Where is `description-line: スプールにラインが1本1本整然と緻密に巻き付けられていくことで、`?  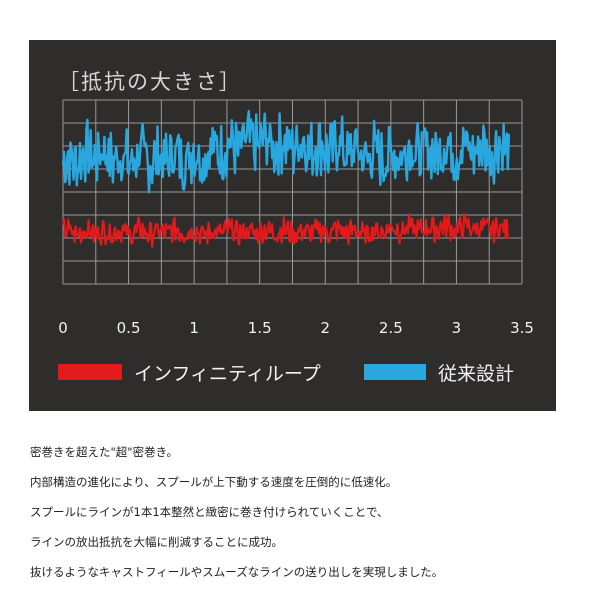 description-line: スプールにラインが1本1本整然と緻密に巻き付けられていくことで、 is located at coordinates (209, 512).